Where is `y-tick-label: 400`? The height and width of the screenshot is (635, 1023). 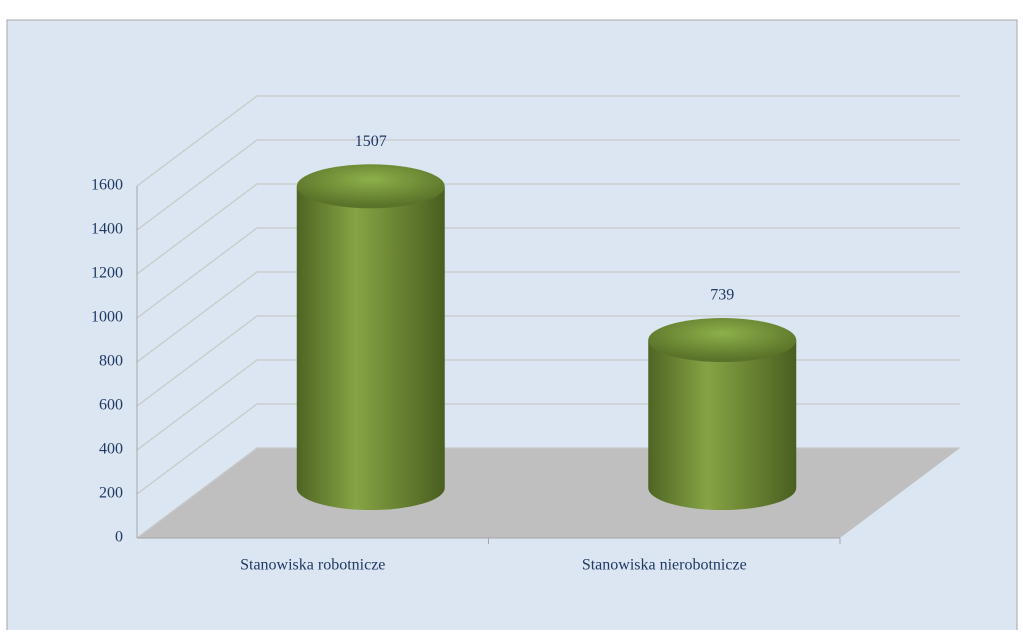 y-tick-label: 400 is located at coordinates (111, 449).